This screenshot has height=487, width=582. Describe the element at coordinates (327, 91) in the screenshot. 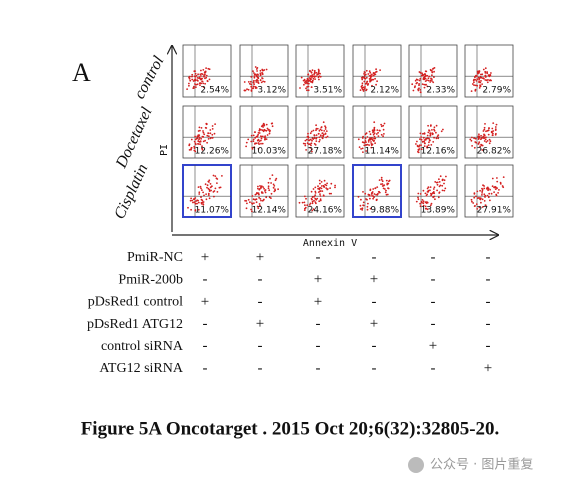

I see `percent-label: 3.51%` at that location.